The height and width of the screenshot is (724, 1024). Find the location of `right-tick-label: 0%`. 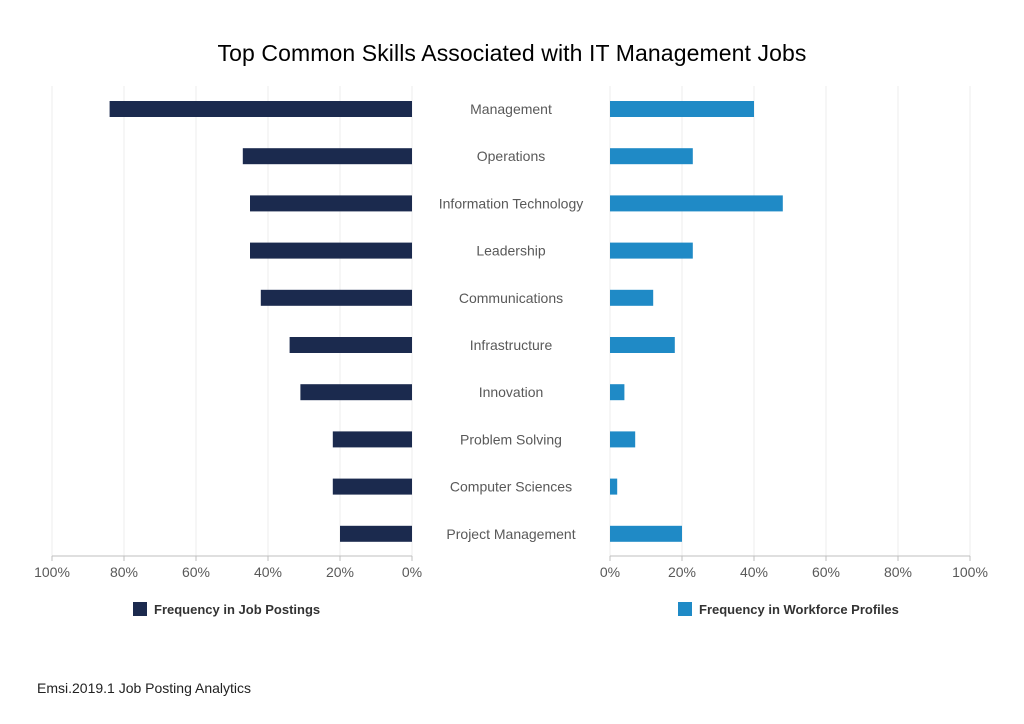

right-tick-label: 0% is located at coordinates (610, 572).